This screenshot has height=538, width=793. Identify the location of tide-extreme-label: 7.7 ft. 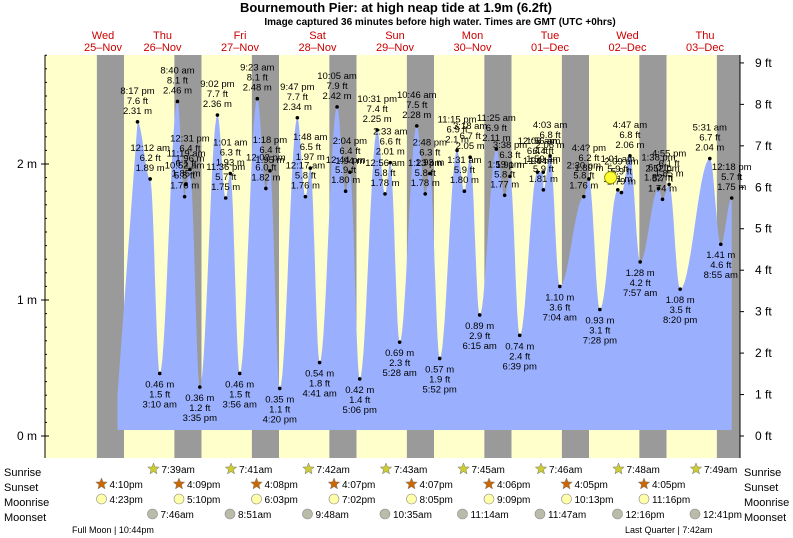
(217, 94).